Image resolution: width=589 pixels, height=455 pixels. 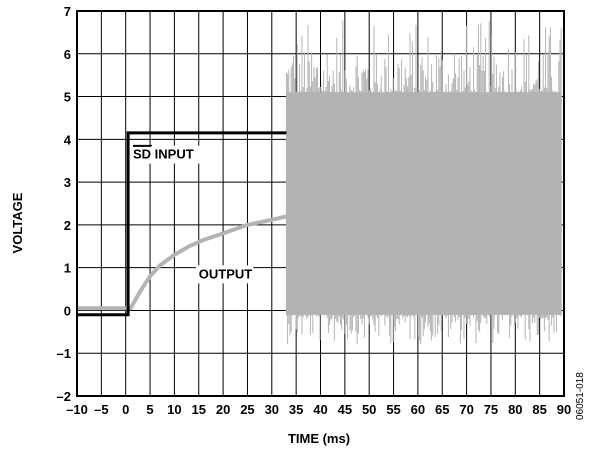 I want to click on sd-input-line, so click(x=182, y=224).